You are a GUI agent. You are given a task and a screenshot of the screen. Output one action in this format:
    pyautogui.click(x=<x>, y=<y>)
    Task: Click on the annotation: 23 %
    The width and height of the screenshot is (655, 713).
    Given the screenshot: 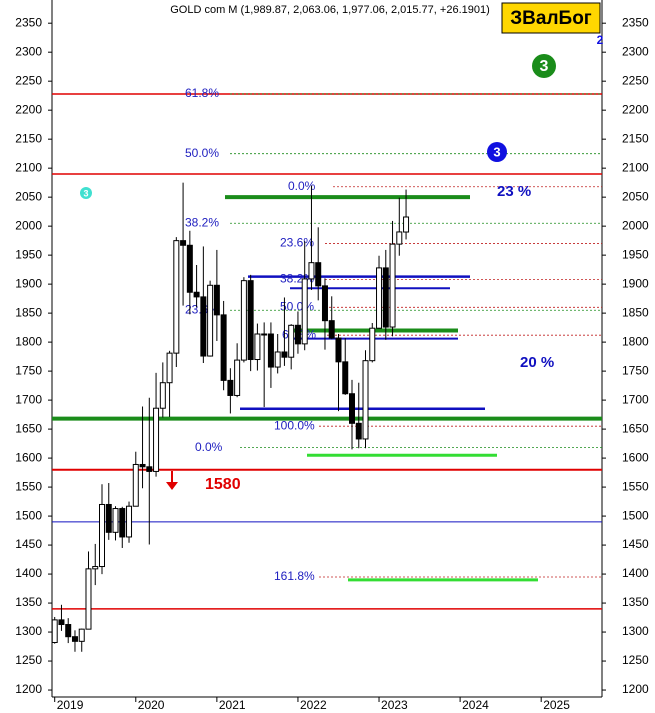 What is the action you would take?
    pyautogui.click(x=514, y=191)
    